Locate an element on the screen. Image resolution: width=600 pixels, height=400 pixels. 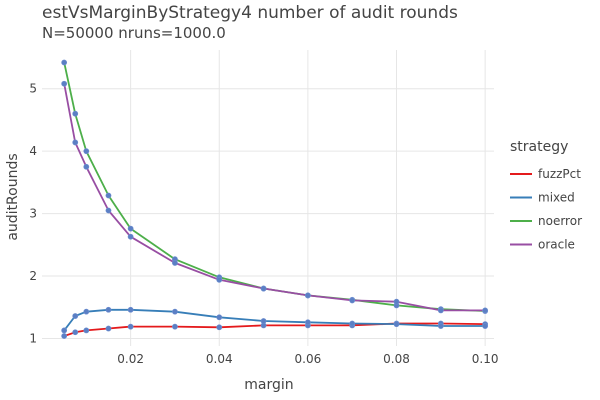
y-tick-label: 5 is located at coordinates (33, 89).